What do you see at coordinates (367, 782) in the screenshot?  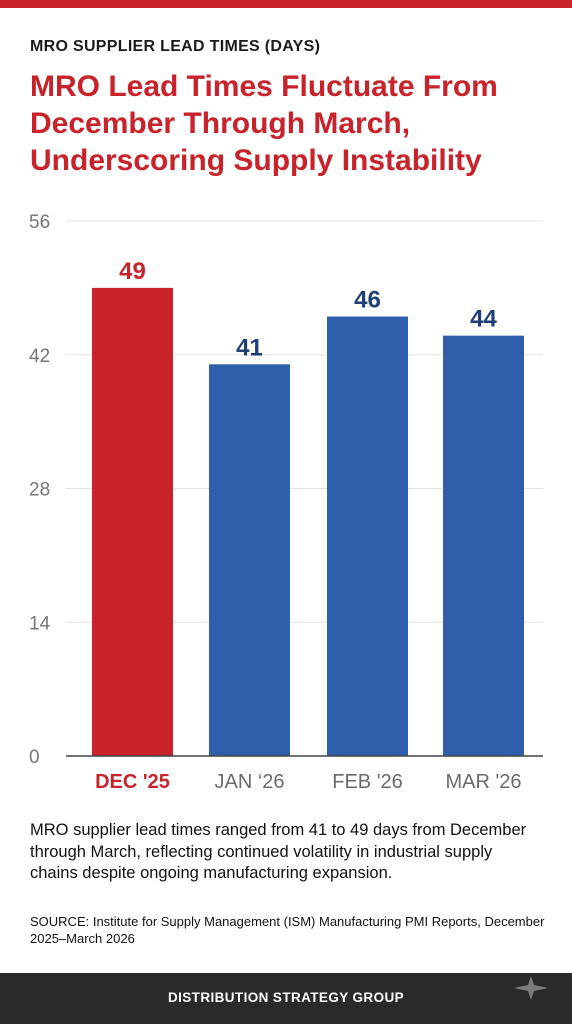 I see `x-category-label: FEB '26` at bounding box center [367, 782].